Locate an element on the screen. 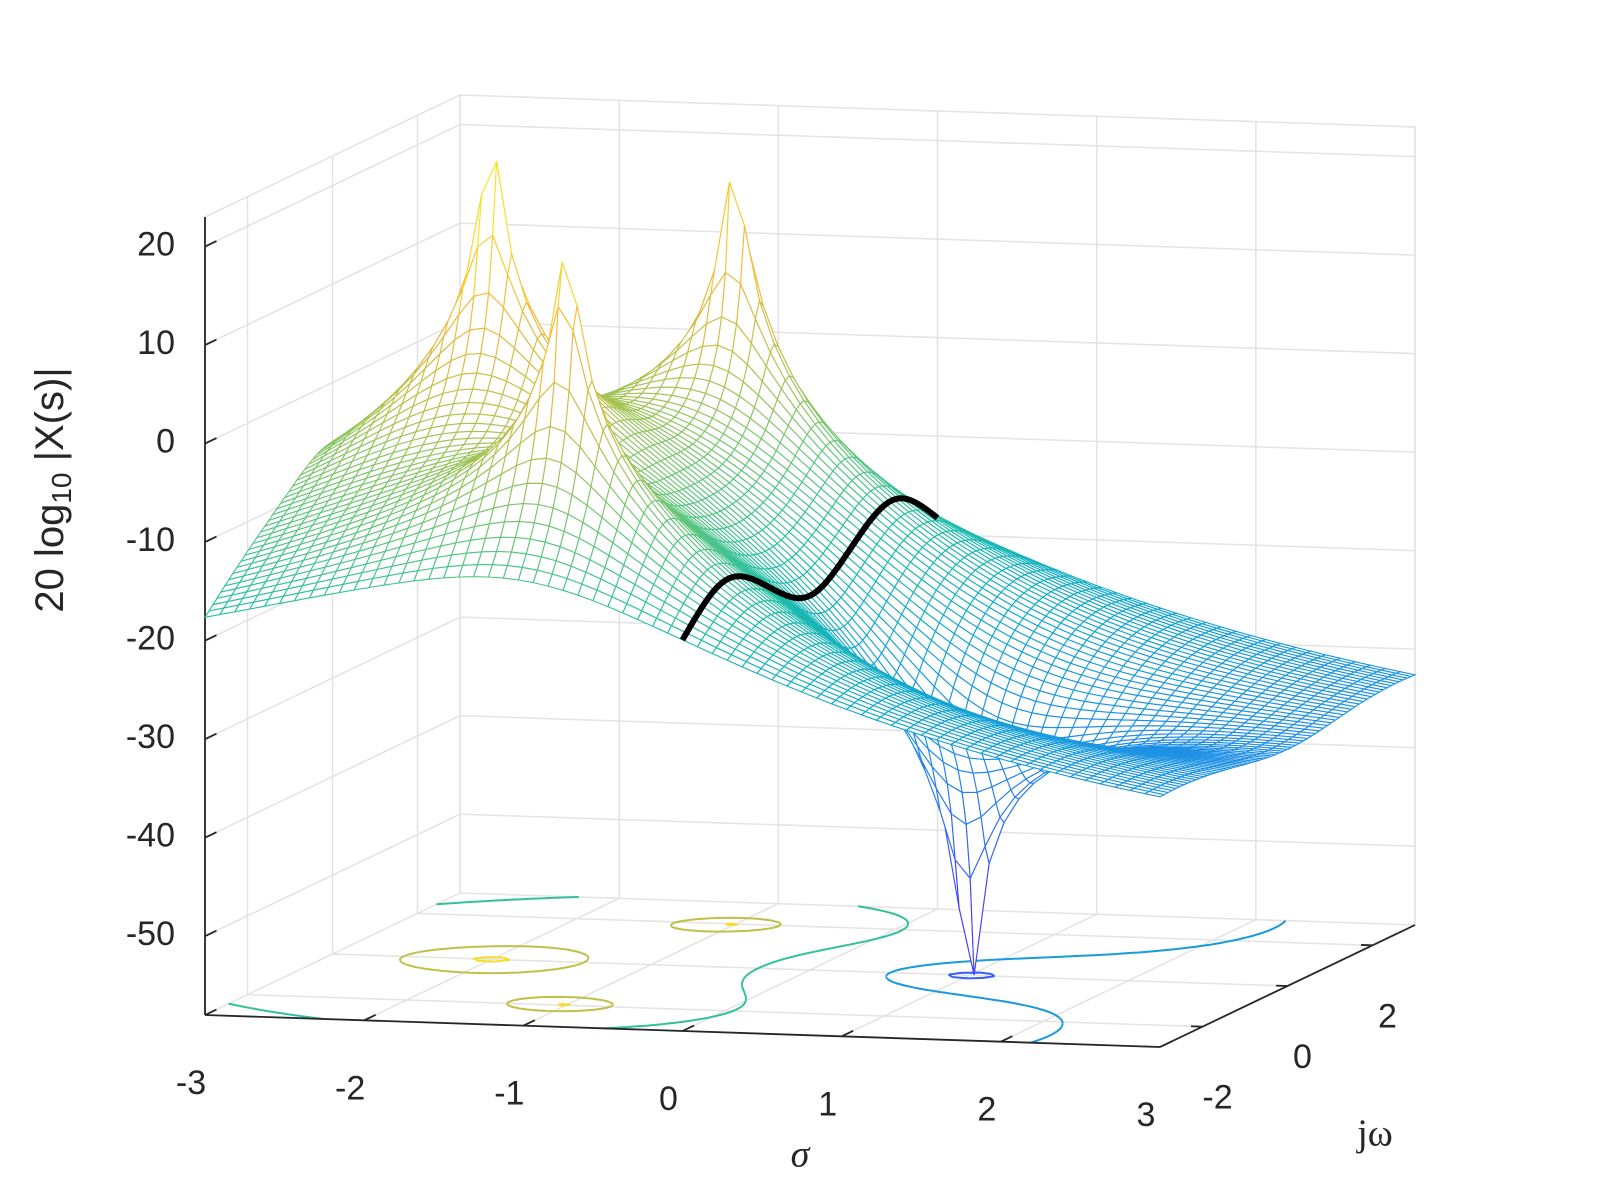 The height and width of the screenshot is (1201, 1600). x-axis-label: σ is located at coordinates (801, 1155).